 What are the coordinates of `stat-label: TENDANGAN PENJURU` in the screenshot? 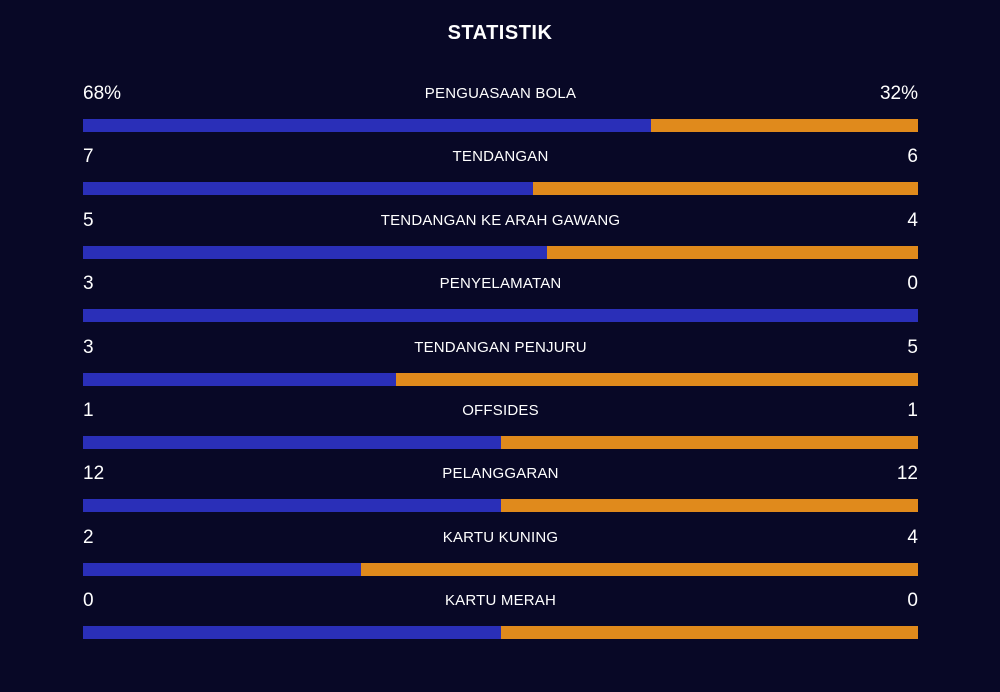 It's located at (500, 347).